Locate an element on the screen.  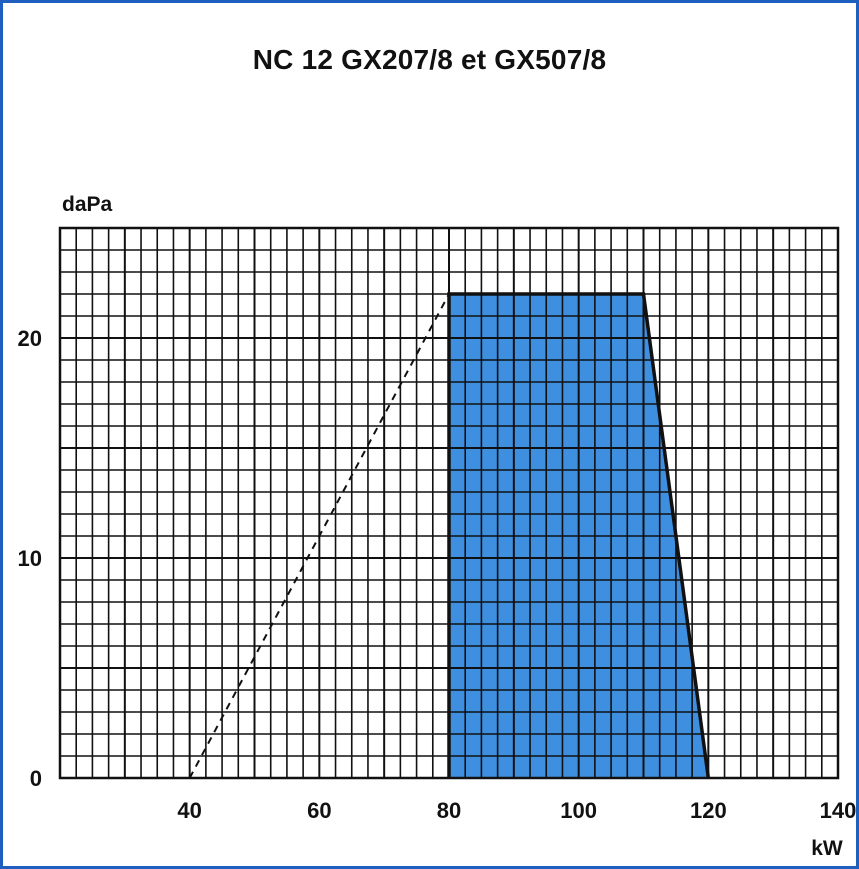
x-tick-label: 60 is located at coordinates (319, 810).